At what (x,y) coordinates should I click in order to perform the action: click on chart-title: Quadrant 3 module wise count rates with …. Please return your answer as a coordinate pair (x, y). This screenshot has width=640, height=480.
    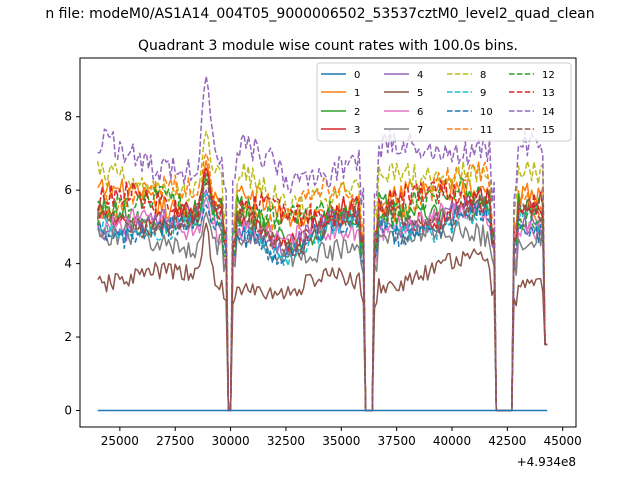
    Looking at the image, I should click on (328, 46).